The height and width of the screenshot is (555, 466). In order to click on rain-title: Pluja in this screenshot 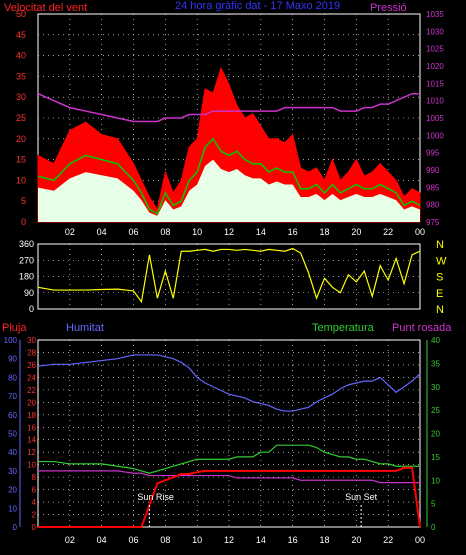, I will do `click(14, 328)`.